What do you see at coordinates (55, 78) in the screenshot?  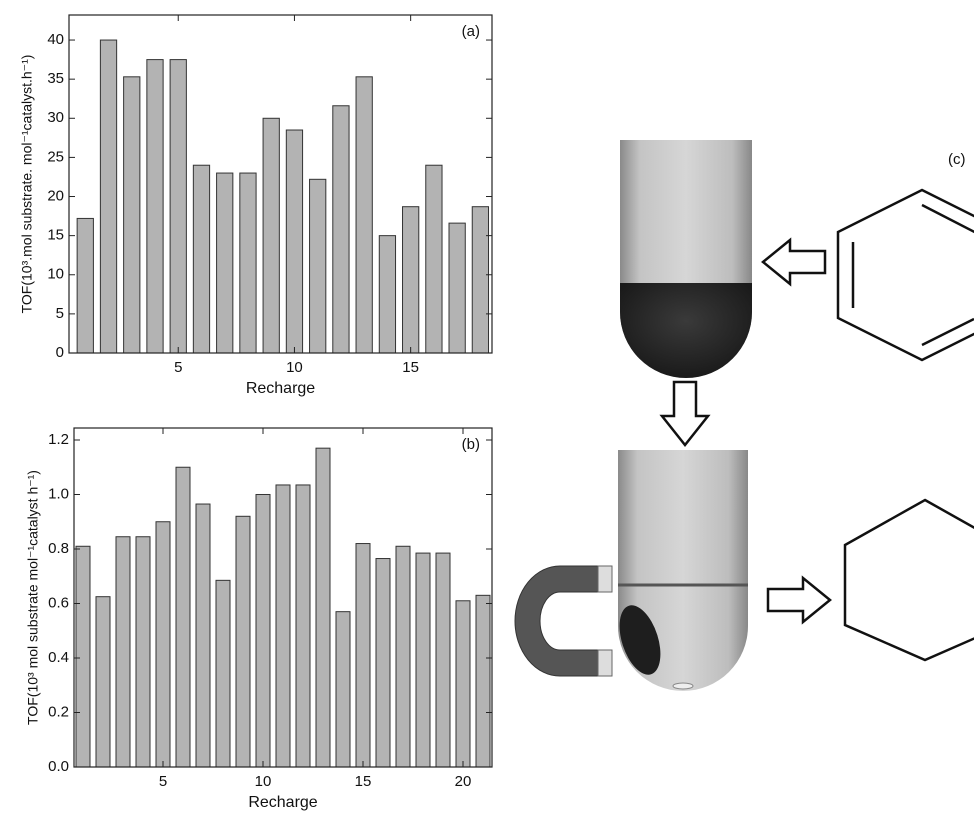 I see `y-tick-label: 35` at bounding box center [55, 78].